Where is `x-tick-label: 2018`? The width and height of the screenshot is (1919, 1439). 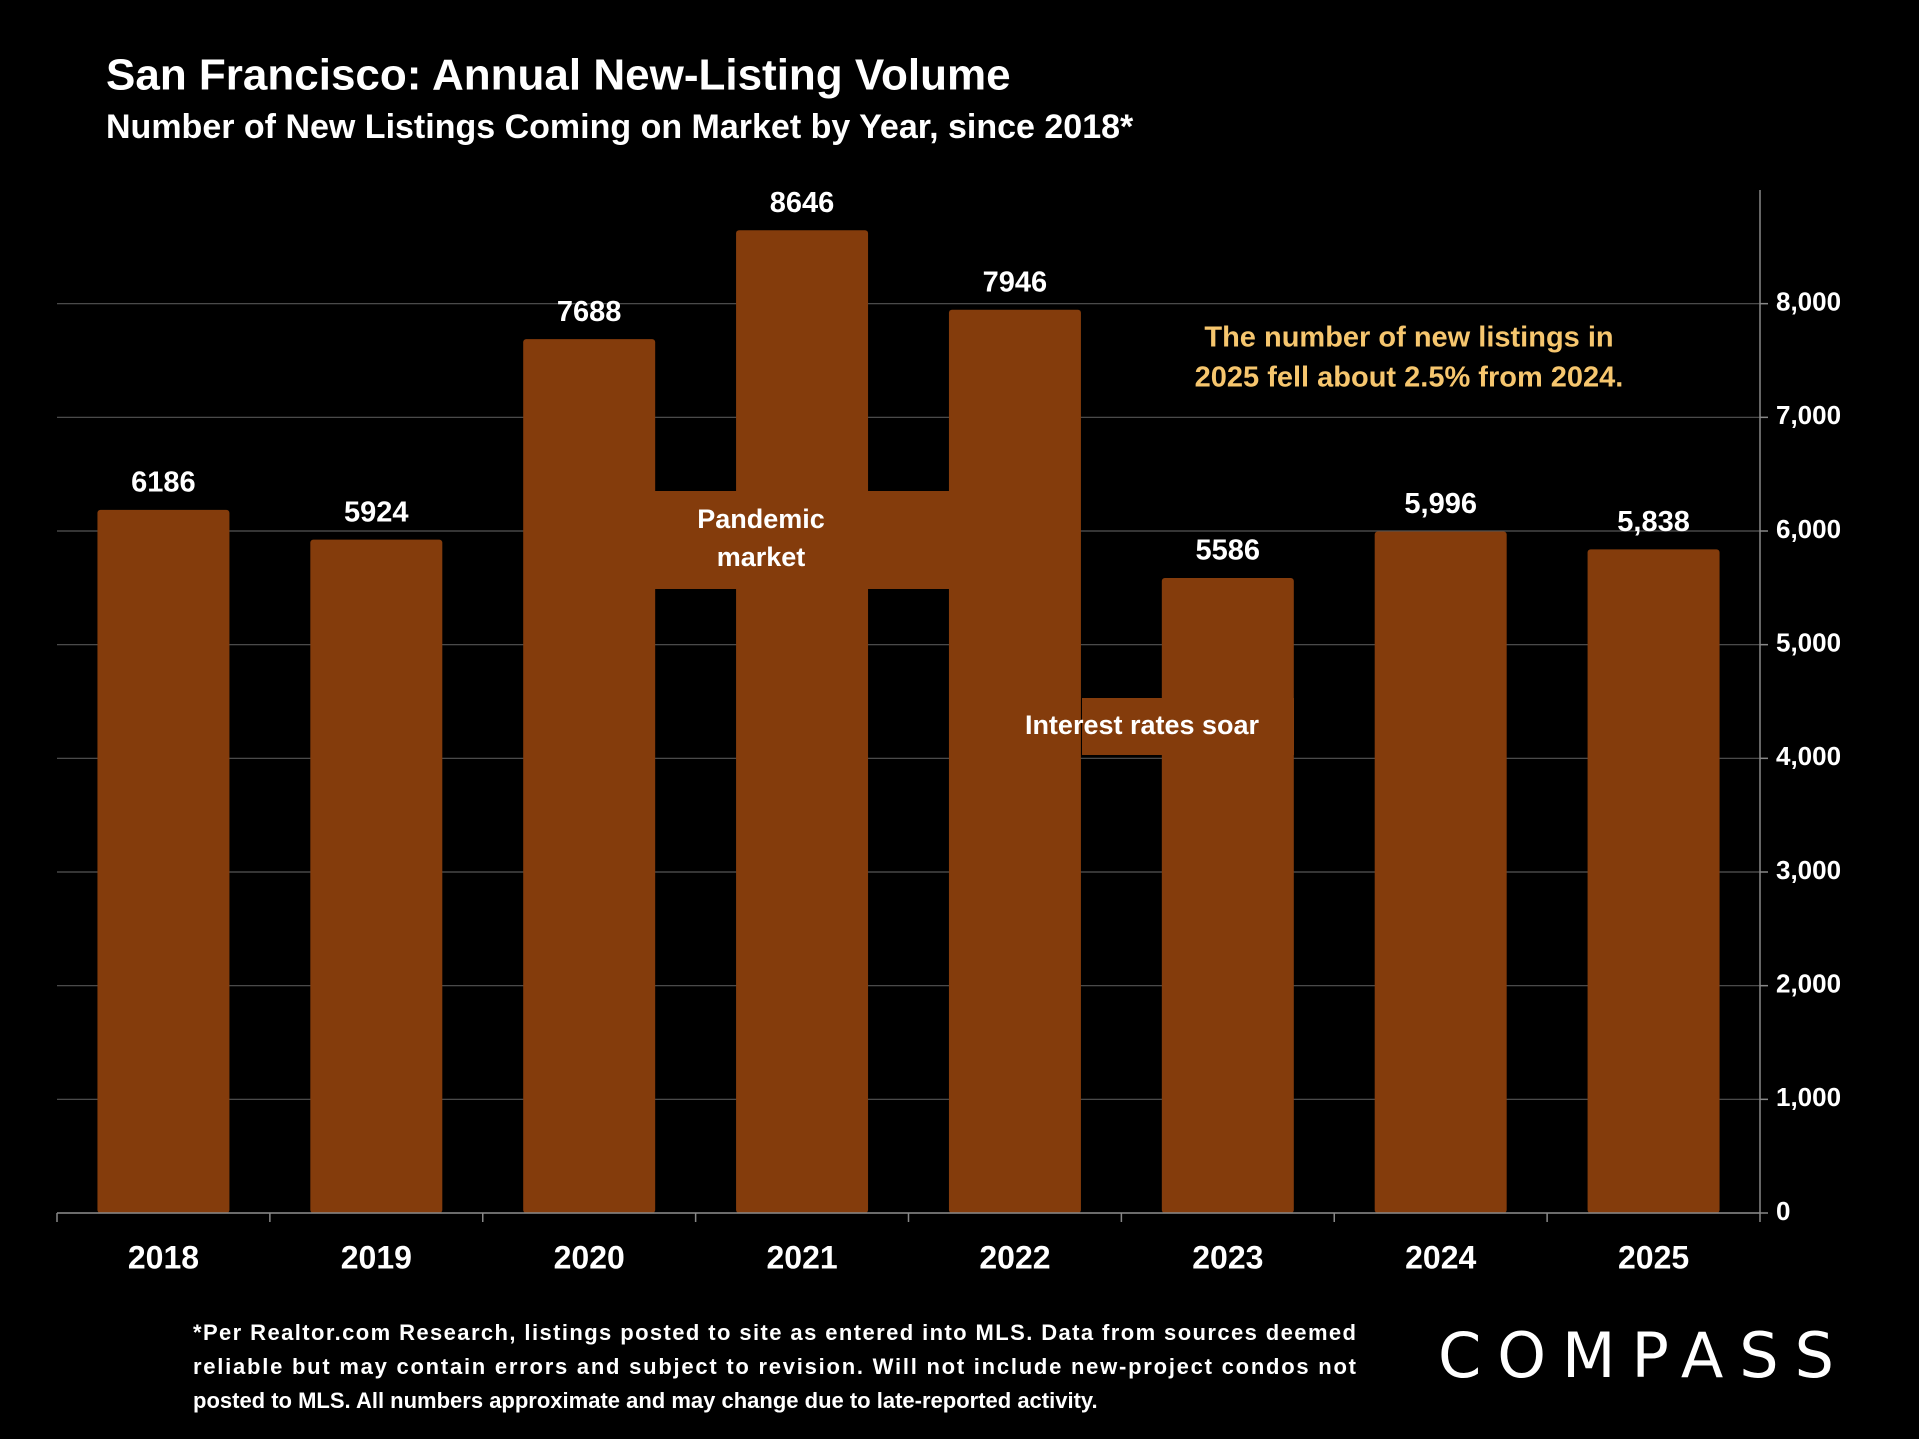
x-tick-label: 2018 is located at coordinates (163, 1257).